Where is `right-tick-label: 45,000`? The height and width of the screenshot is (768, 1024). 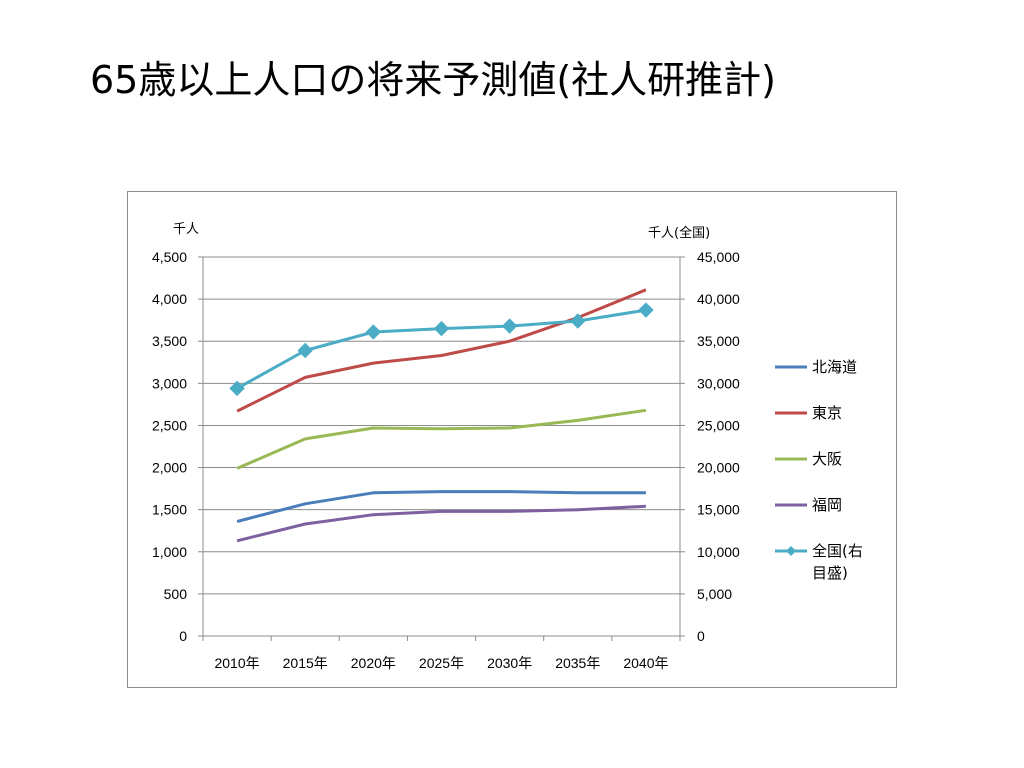
right-tick-label: 45,000 is located at coordinates (718, 257).